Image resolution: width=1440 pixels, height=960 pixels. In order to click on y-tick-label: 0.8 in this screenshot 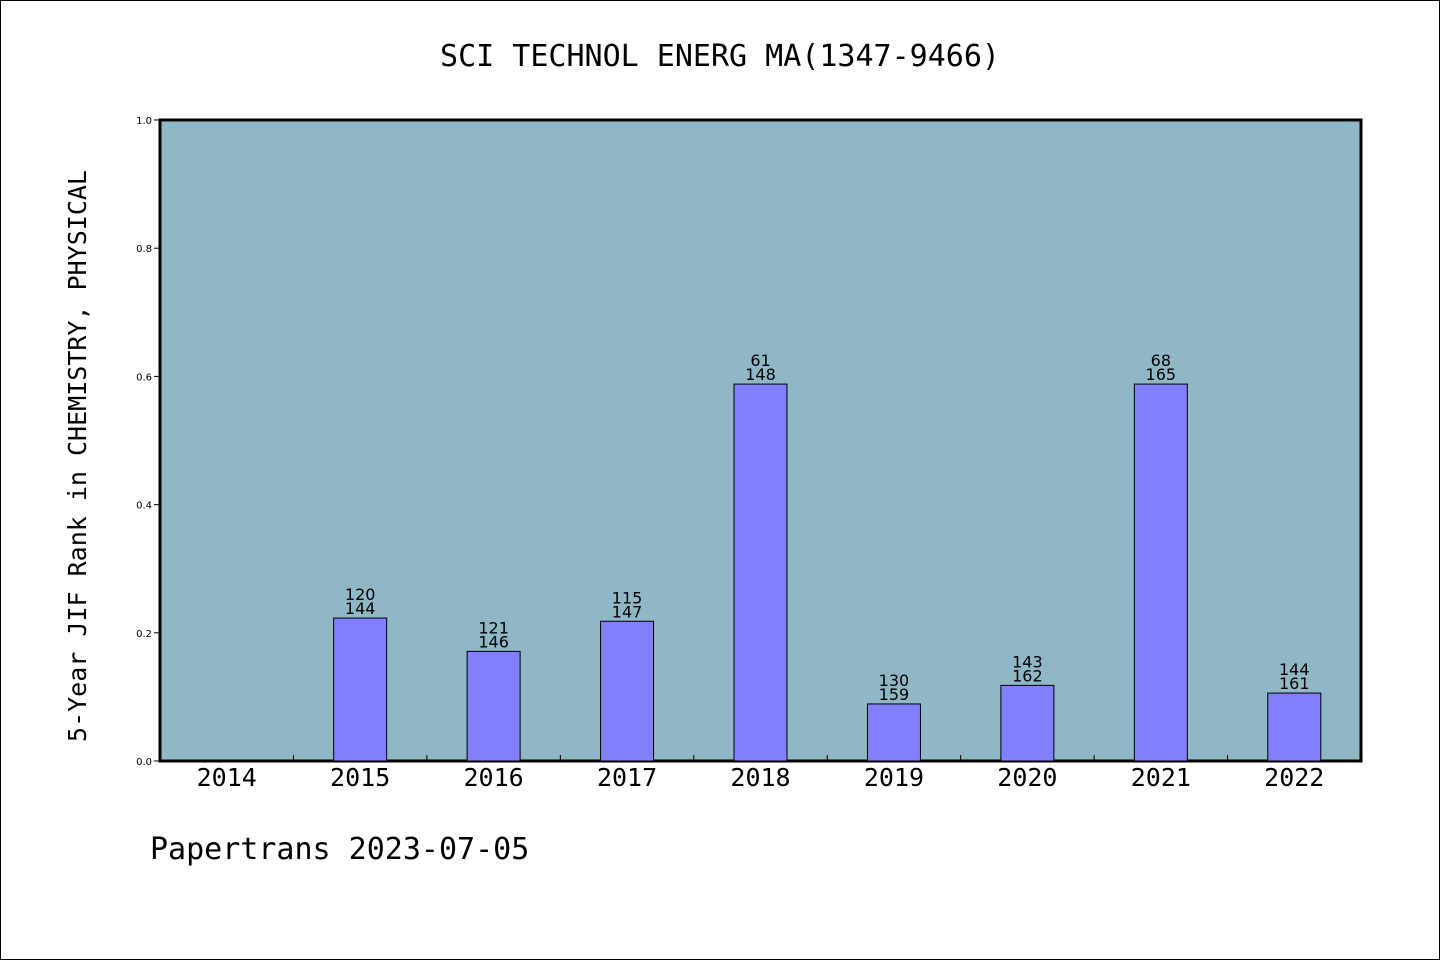, I will do `click(144, 249)`.